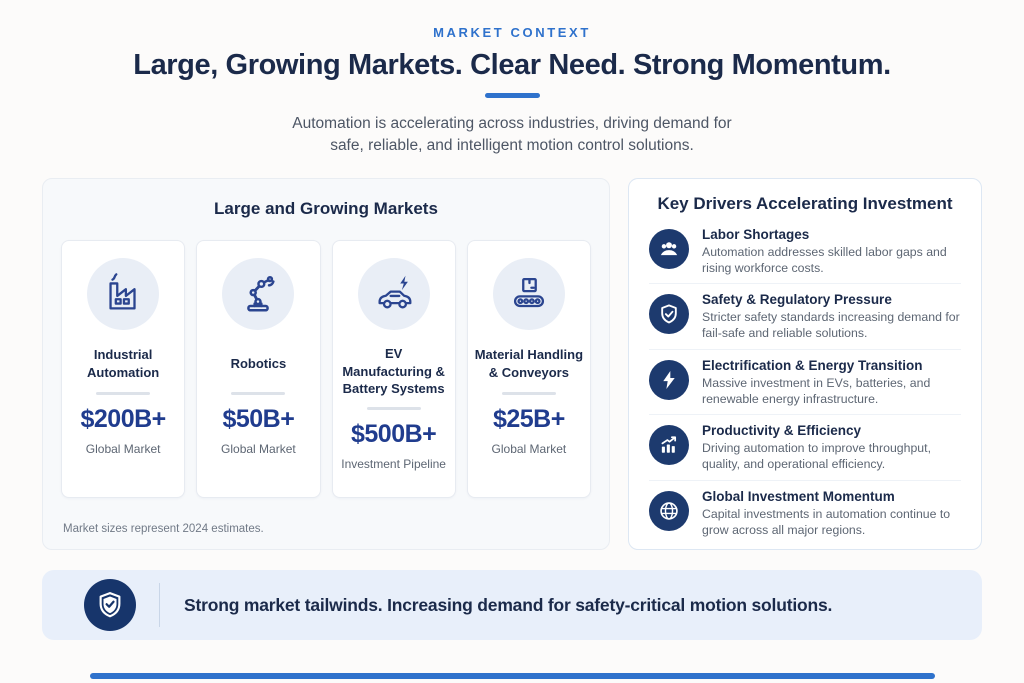  I want to click on market-card-value: $200B+, so click(123, 419).